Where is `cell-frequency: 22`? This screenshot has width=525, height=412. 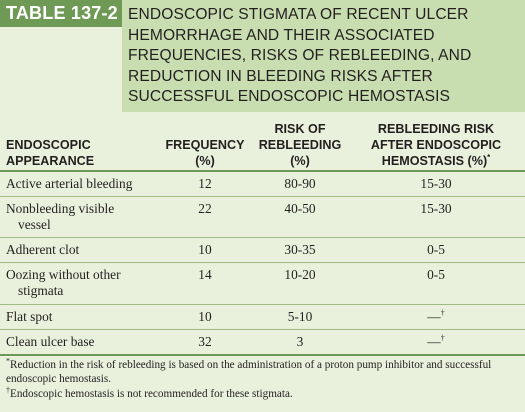
cell-frequency: 22 is located at coordinates (205, 208).